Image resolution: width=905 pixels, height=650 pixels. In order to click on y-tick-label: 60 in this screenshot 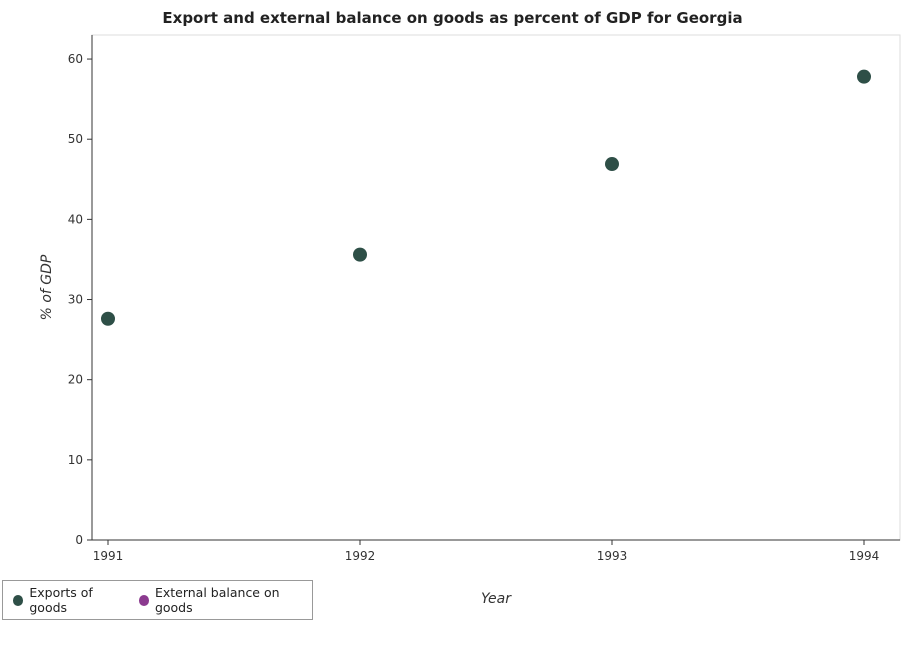, I will do `click(75, 59)`.